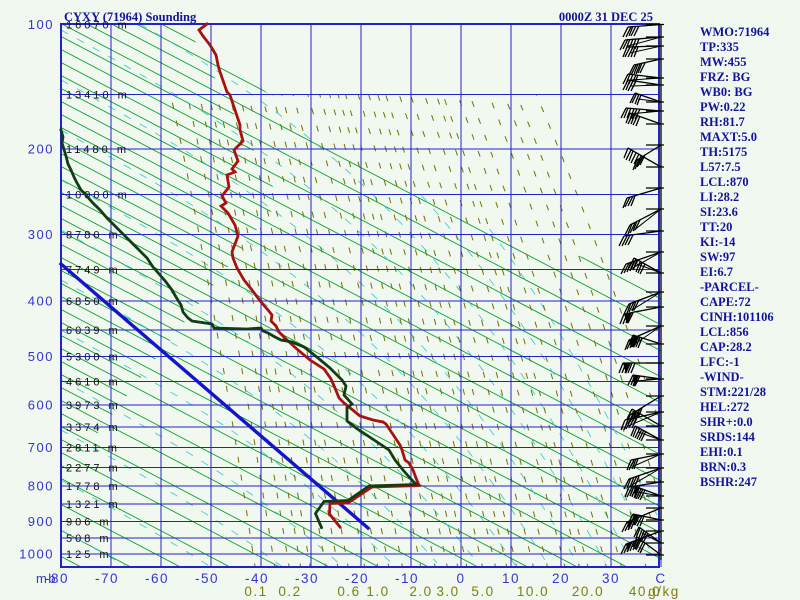 The height and width of the screenshot is (600, 800). What do you see at coordinates (93, 428) in the screenshot?
I see `svg-text: 3374 m` at bounding box center [93, 428].